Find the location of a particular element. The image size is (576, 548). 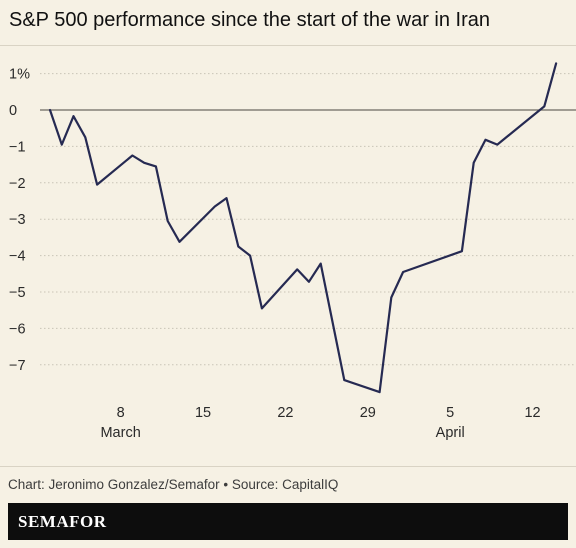

x-tick-label: 8 is located at coordinates (121, 413).